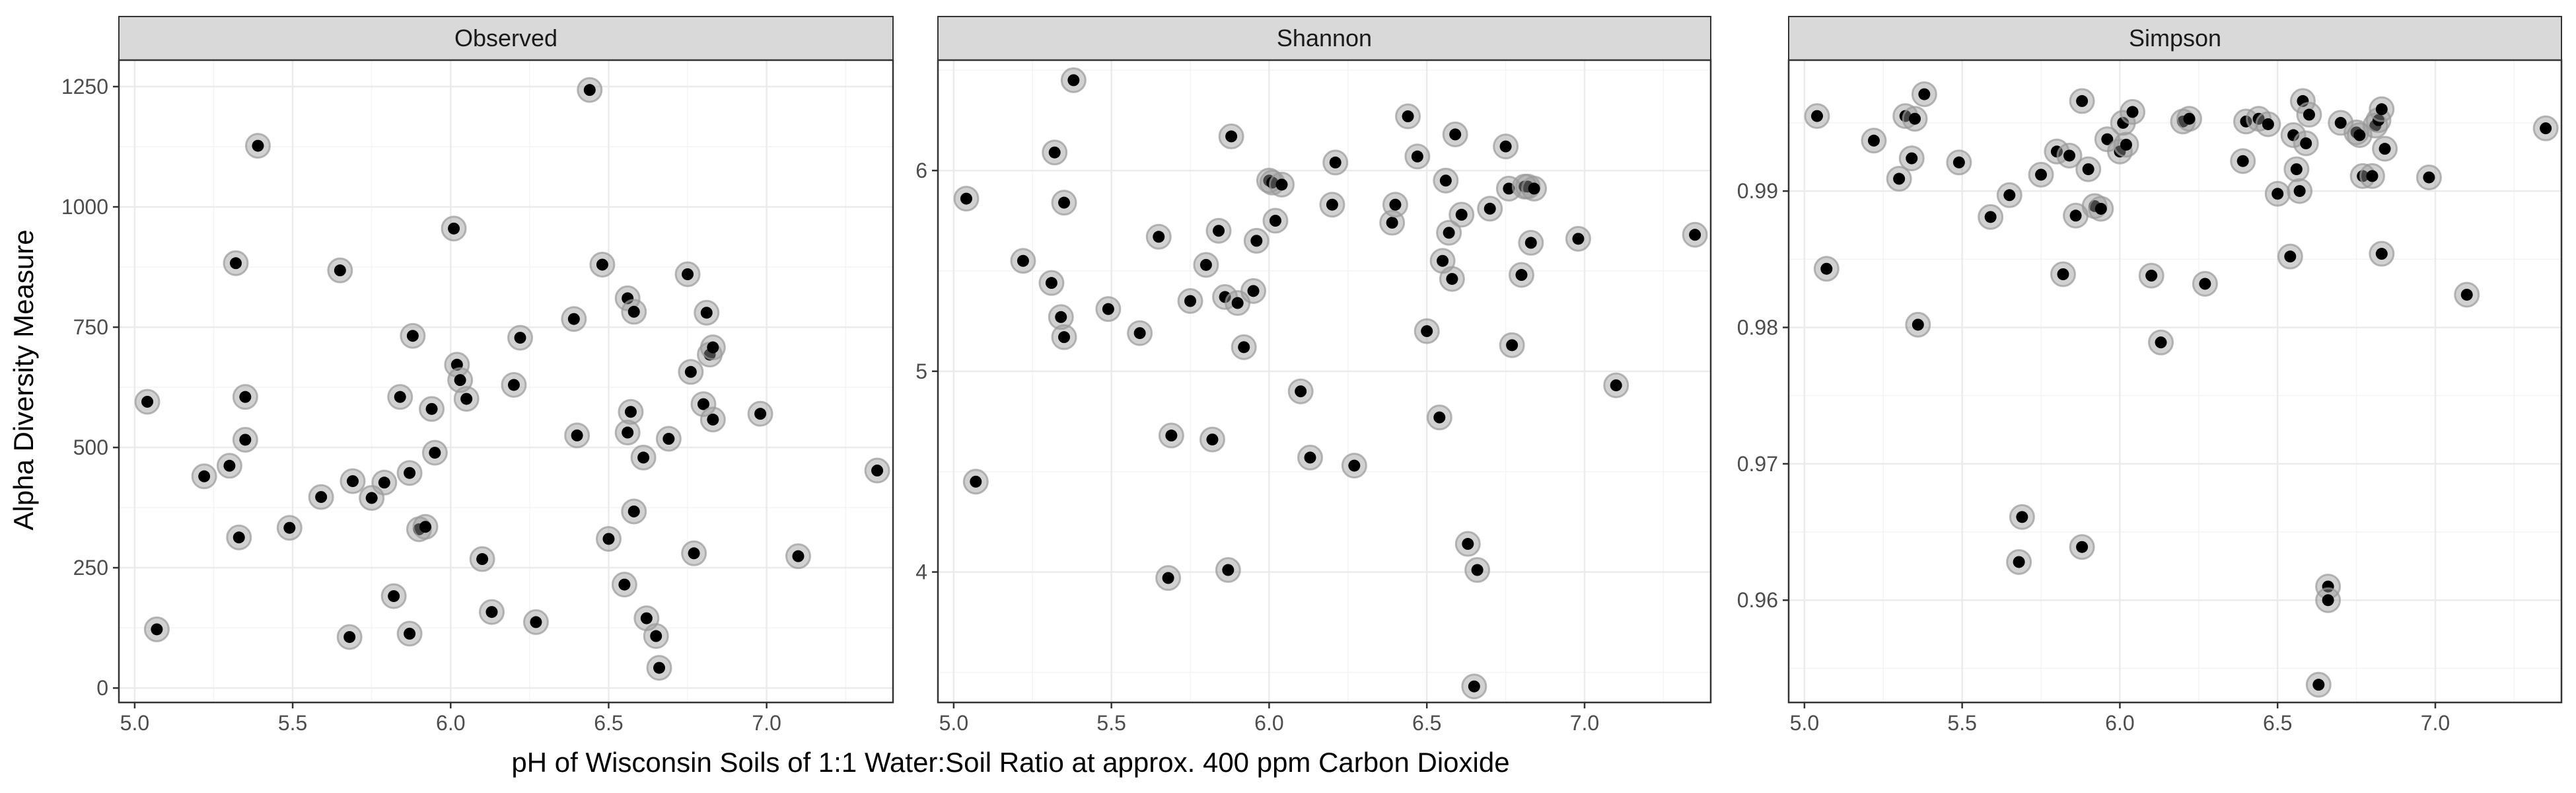 The height and width of the screenshot is (793, 2576). What do you see at coordinates (85, 207) in the screenshot?
I see `y-tick-label: 1000` at bounding box center [85, 207].